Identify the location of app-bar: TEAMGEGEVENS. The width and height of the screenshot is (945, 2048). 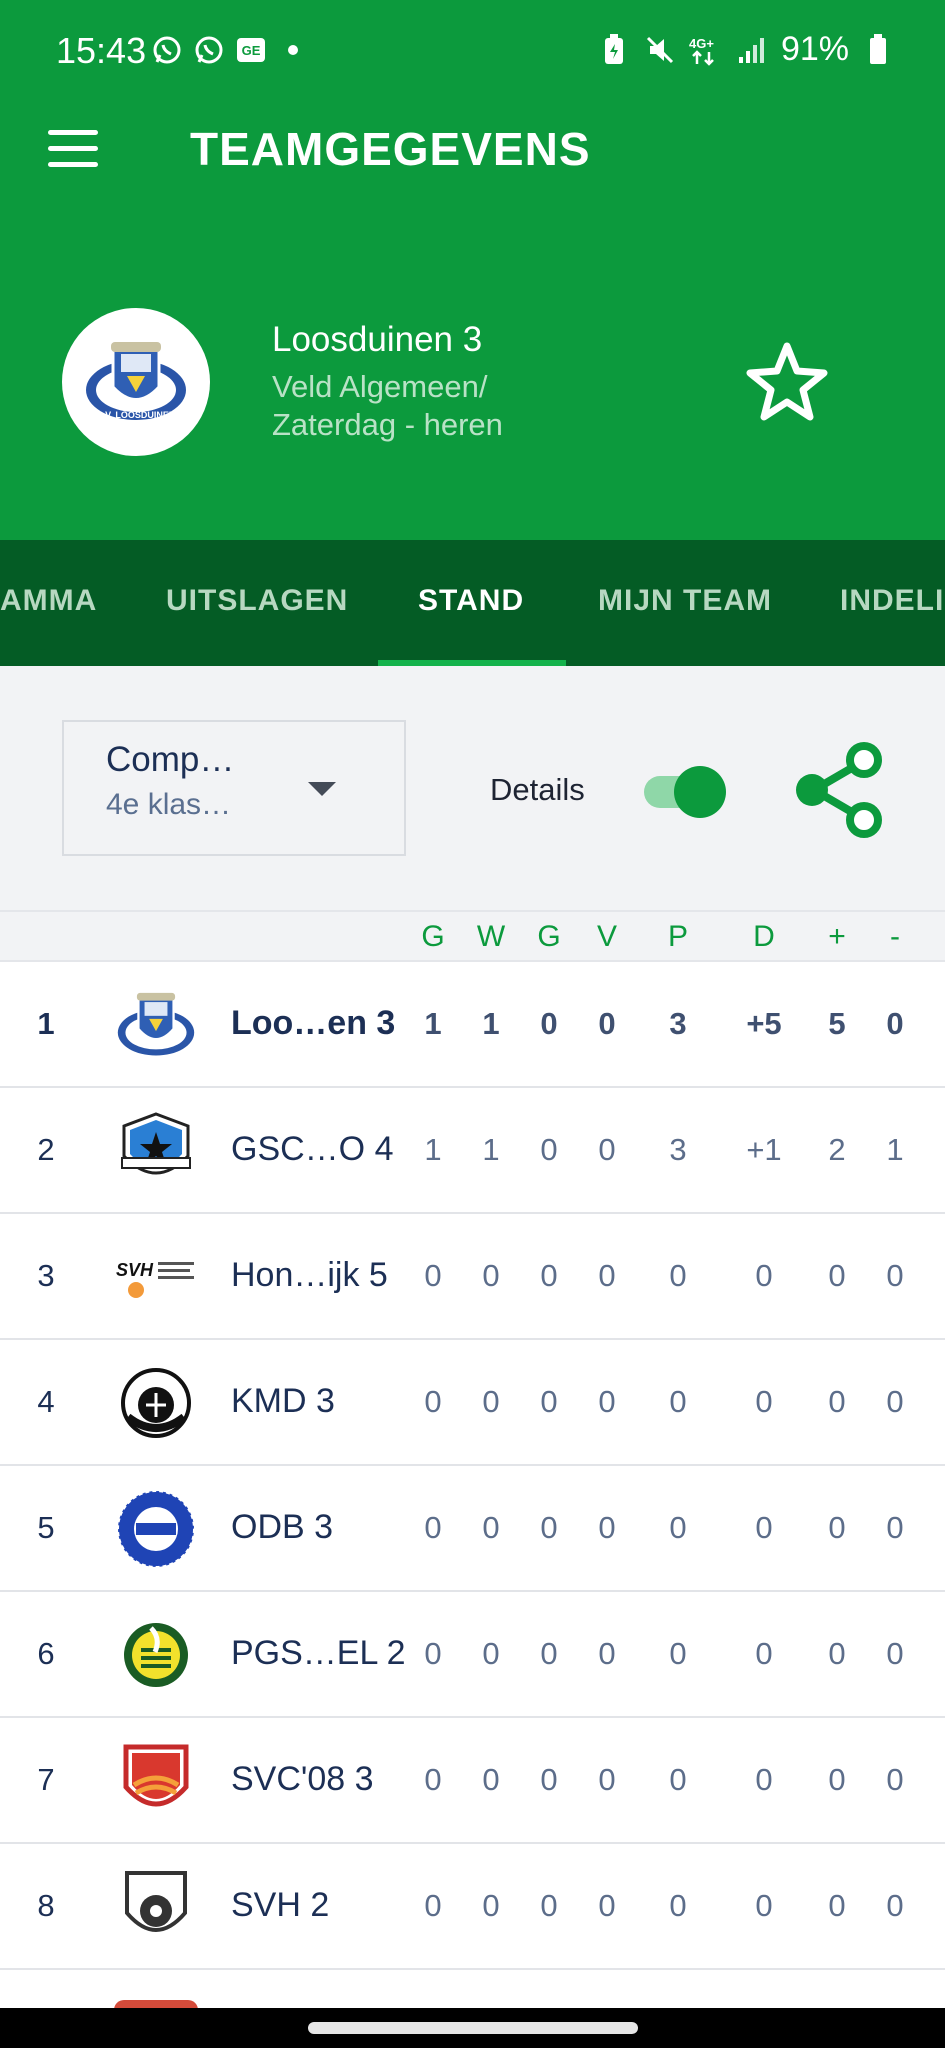
(472, 150).